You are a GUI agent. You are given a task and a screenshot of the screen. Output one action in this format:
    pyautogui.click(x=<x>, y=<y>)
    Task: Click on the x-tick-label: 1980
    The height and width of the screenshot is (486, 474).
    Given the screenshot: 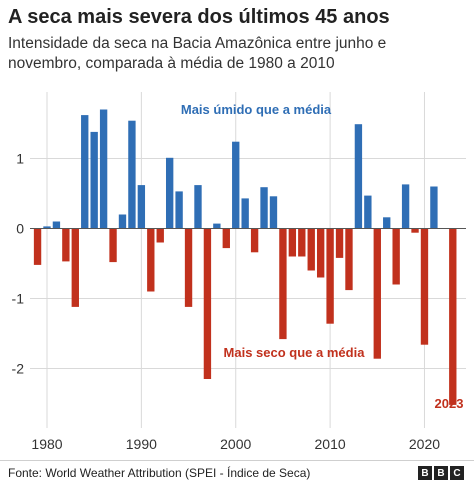 What is the action you would take?
    pyautogui.click(x=46, y=444)
    